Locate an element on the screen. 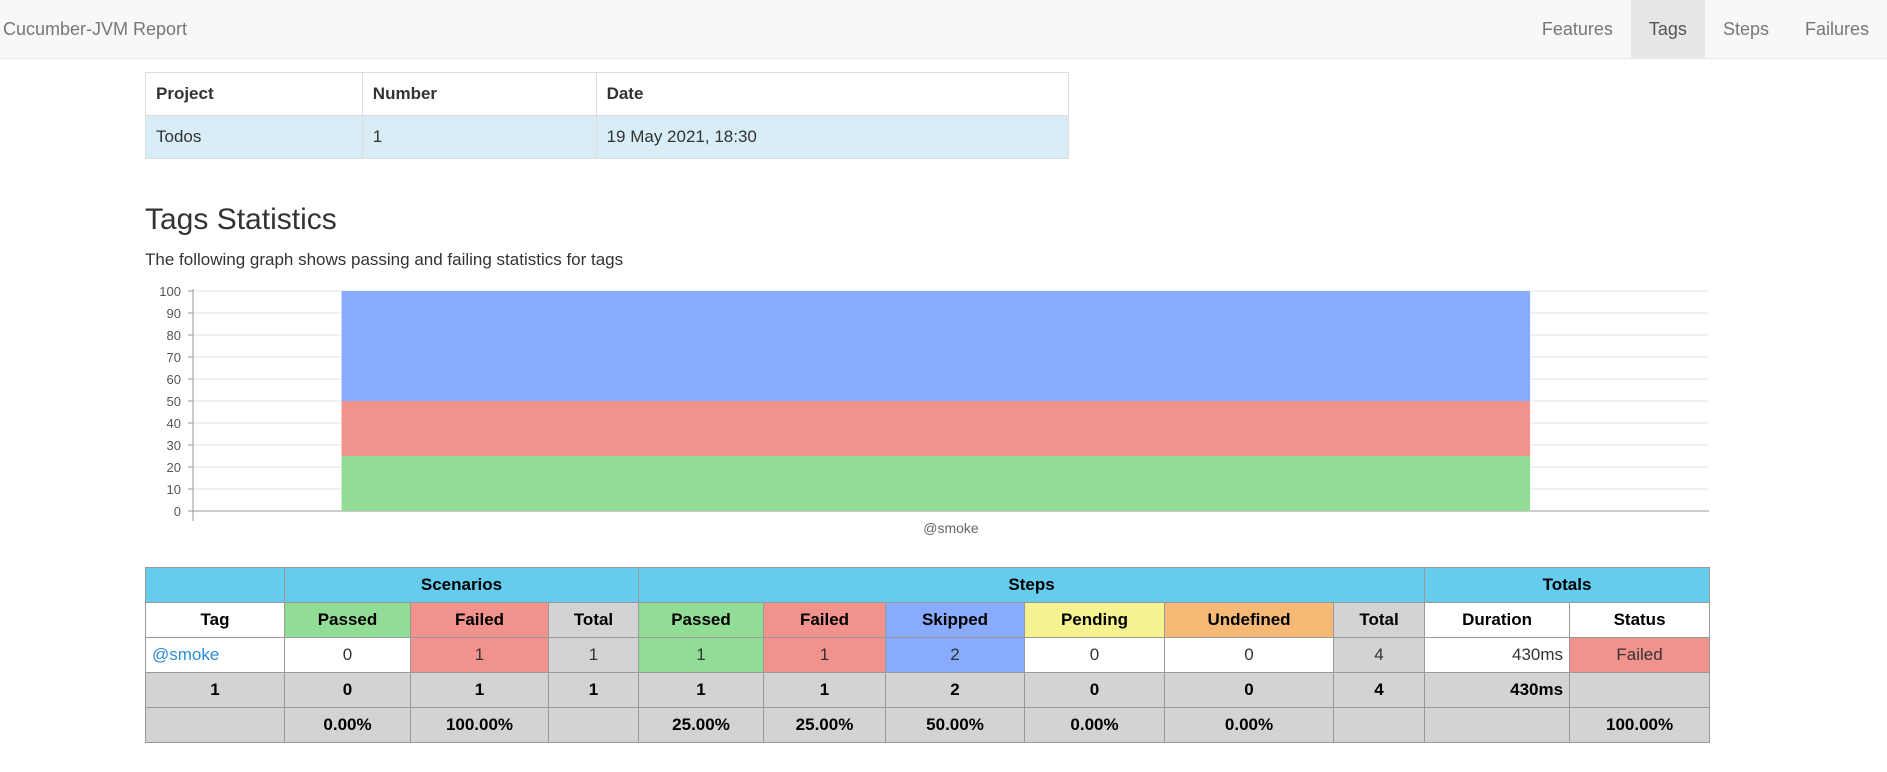  percent-steps-skipped: 50.00% is located at coordinates (955, 725).